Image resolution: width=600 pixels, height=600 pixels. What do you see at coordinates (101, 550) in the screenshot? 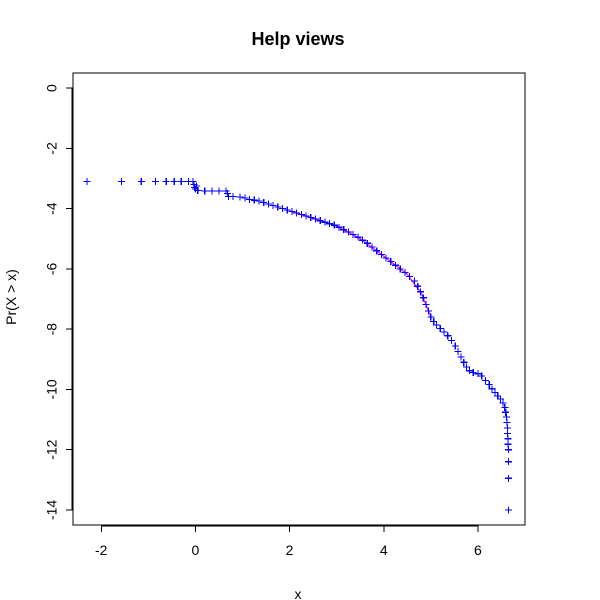
I see `x-tick-label-0: -2` at bounding box center [101, 550].